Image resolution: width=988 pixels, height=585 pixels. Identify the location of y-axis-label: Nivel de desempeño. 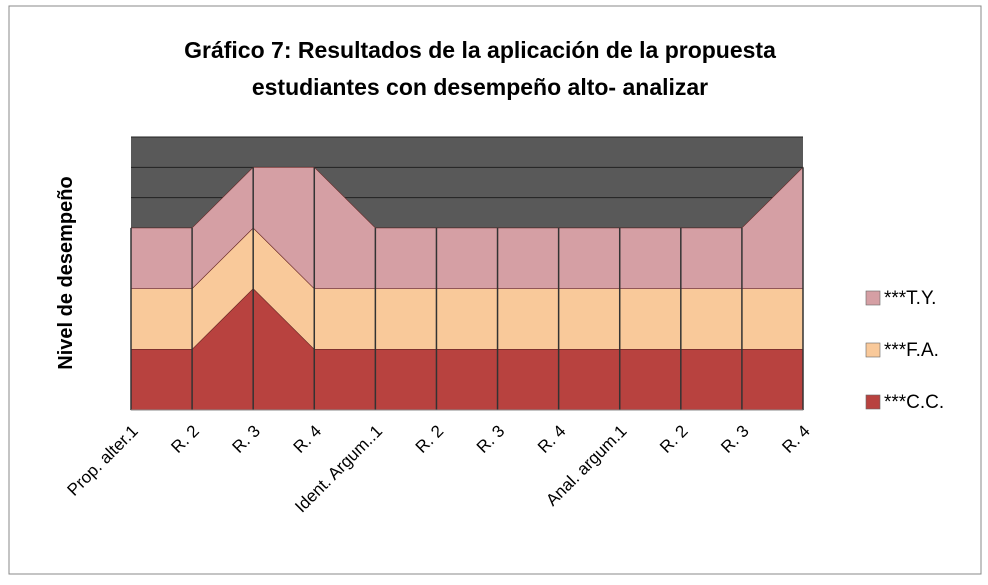
(66, 272).